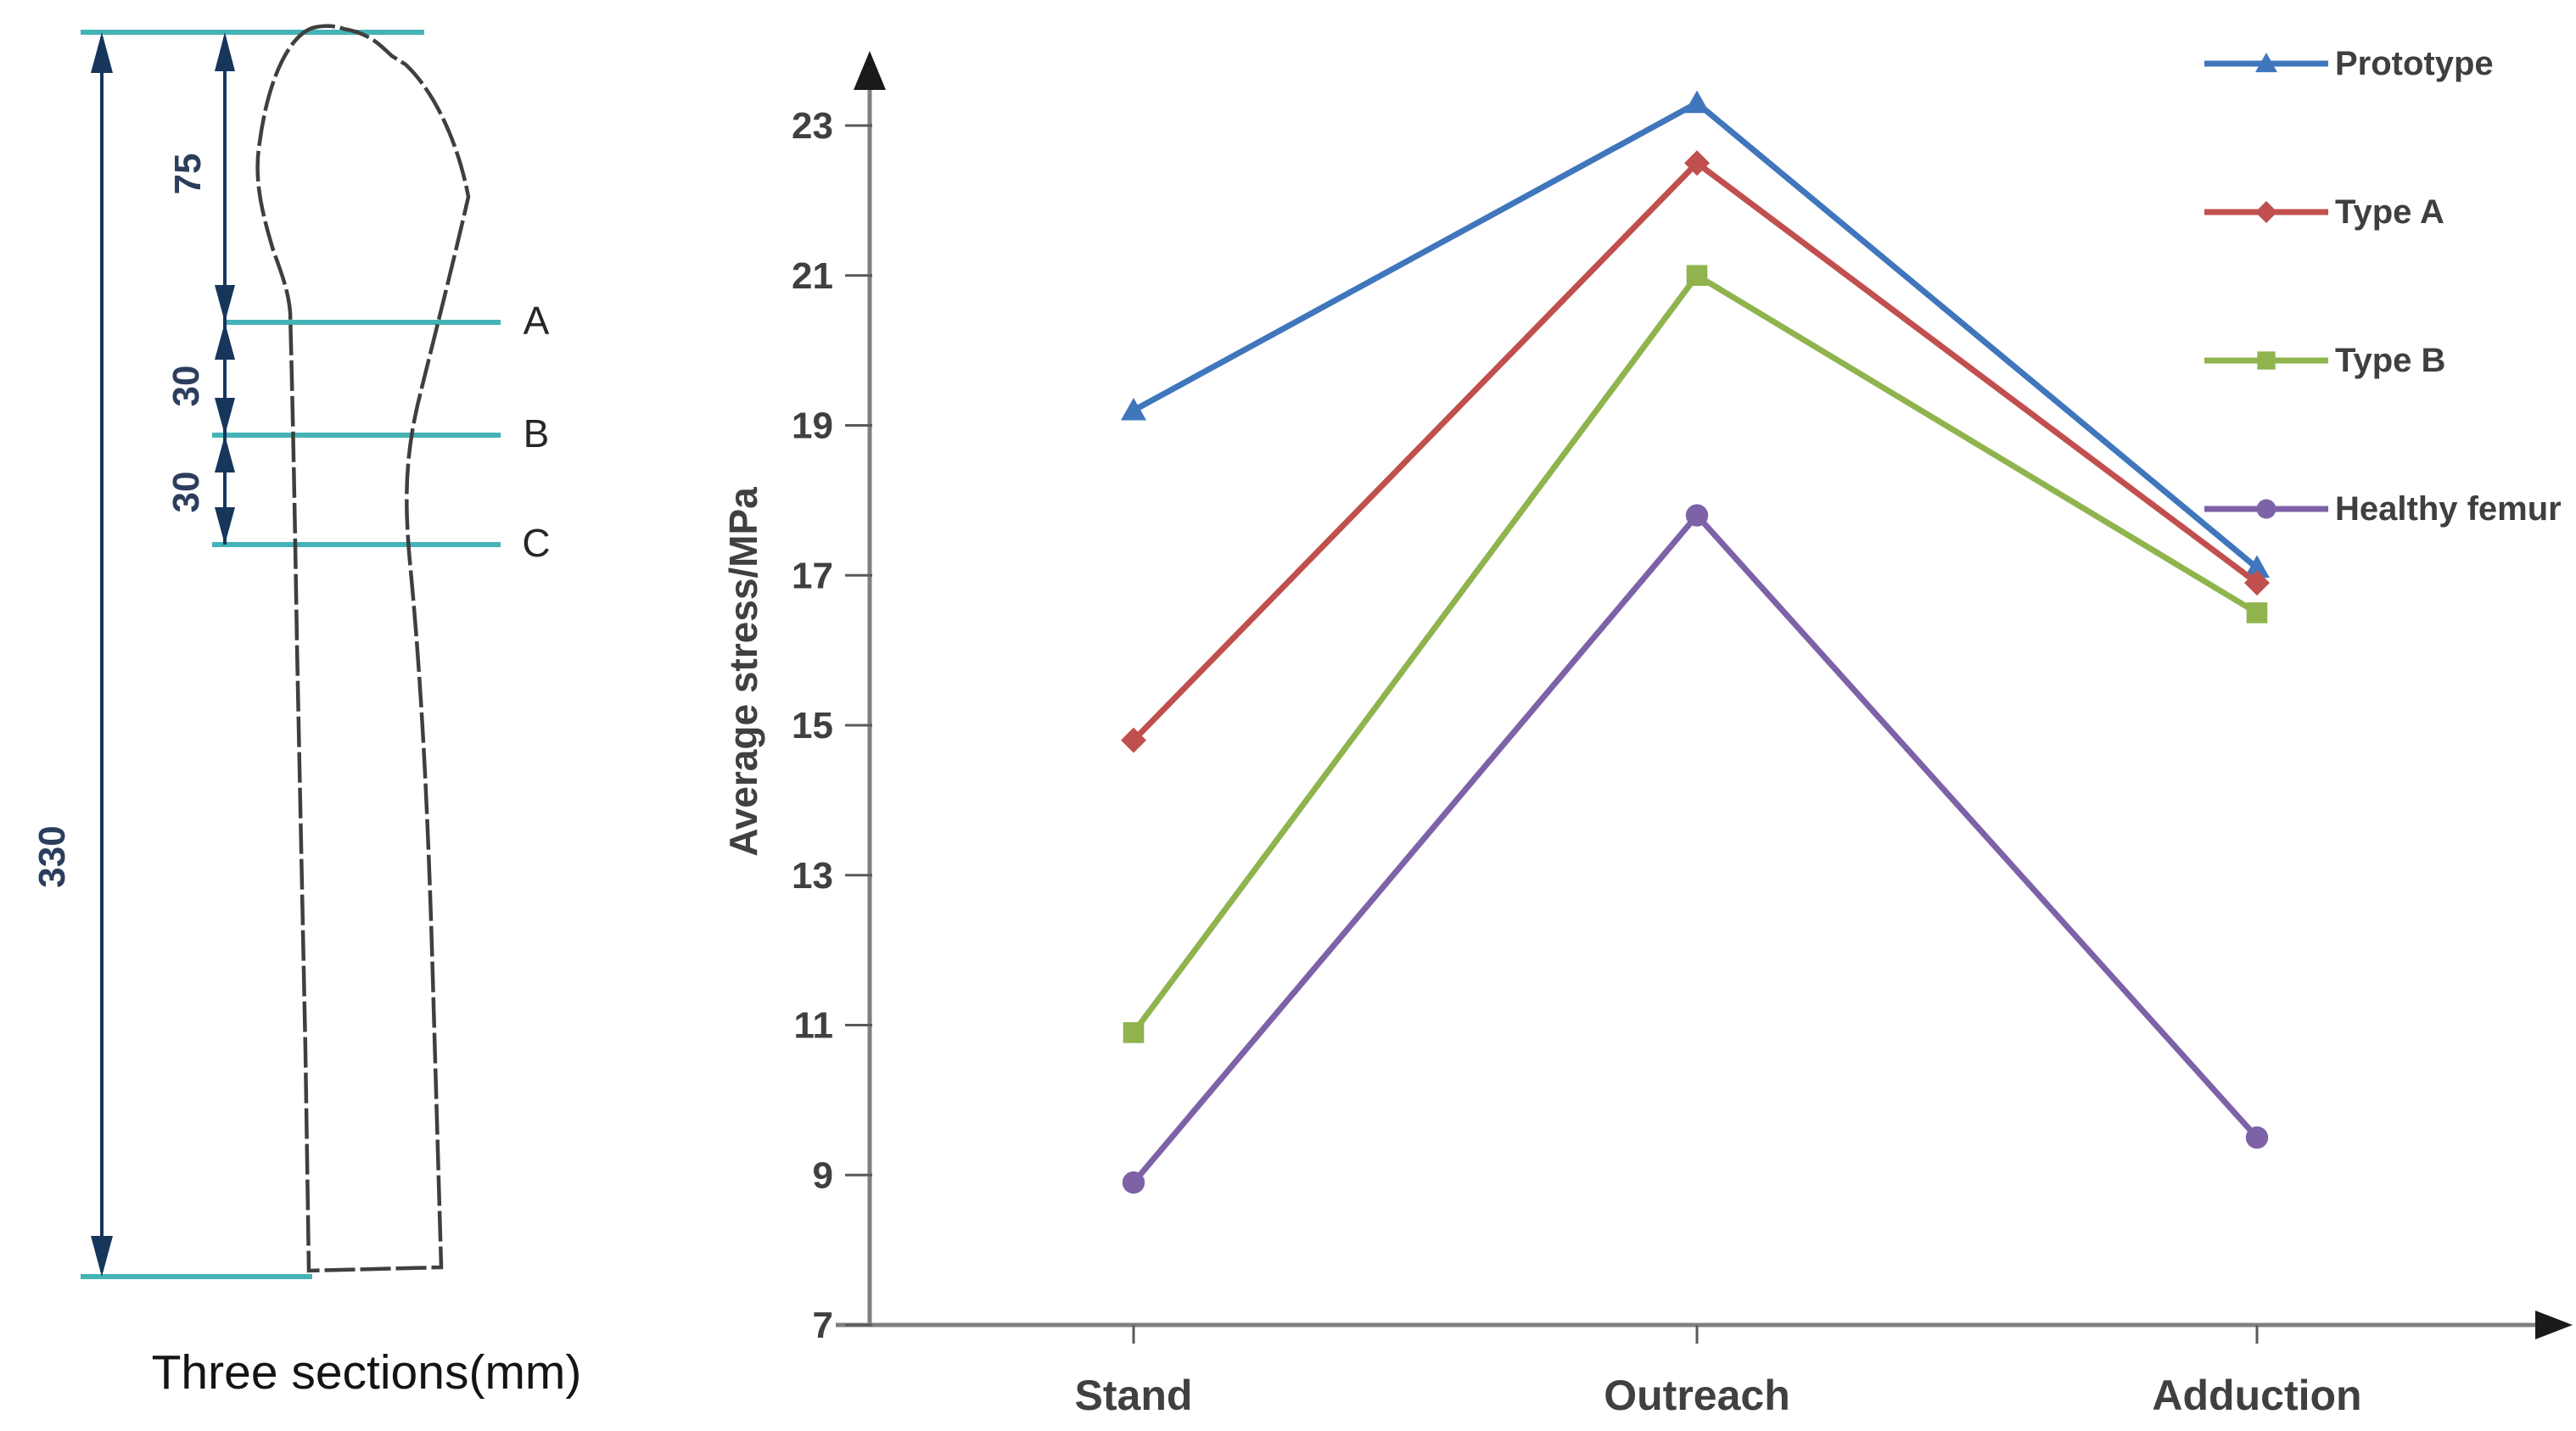 The image size is (2576, 1431). I want to click on y-tick-label: 15, so click(813, 725).